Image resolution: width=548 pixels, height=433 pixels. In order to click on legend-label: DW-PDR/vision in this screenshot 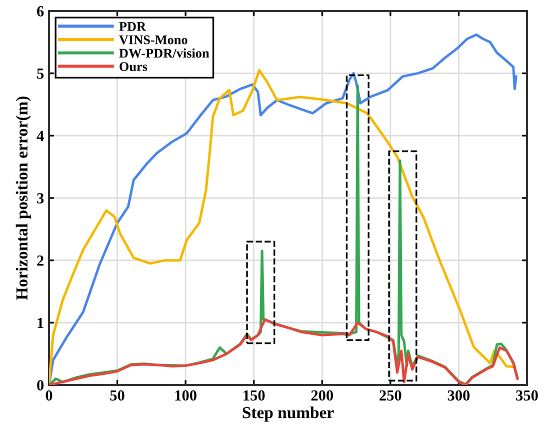, I will do `click(164, 53)`.